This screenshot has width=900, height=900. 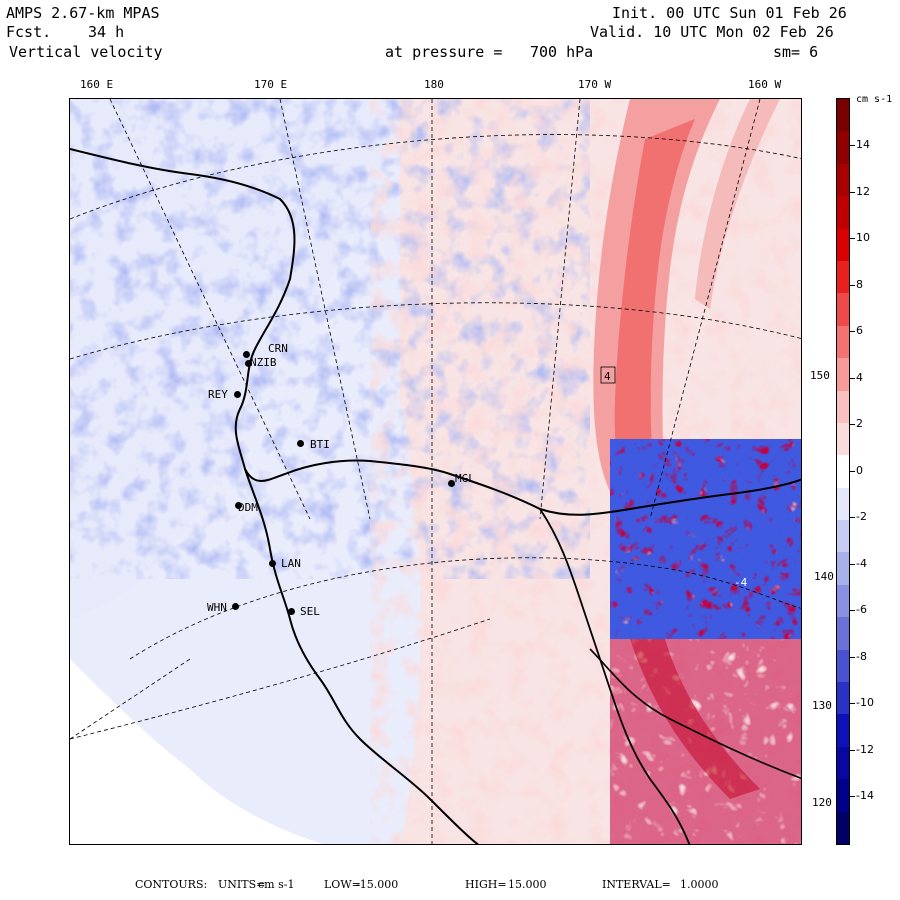 I want to click on colorbar-label: -4, so click(x=861, y=563).